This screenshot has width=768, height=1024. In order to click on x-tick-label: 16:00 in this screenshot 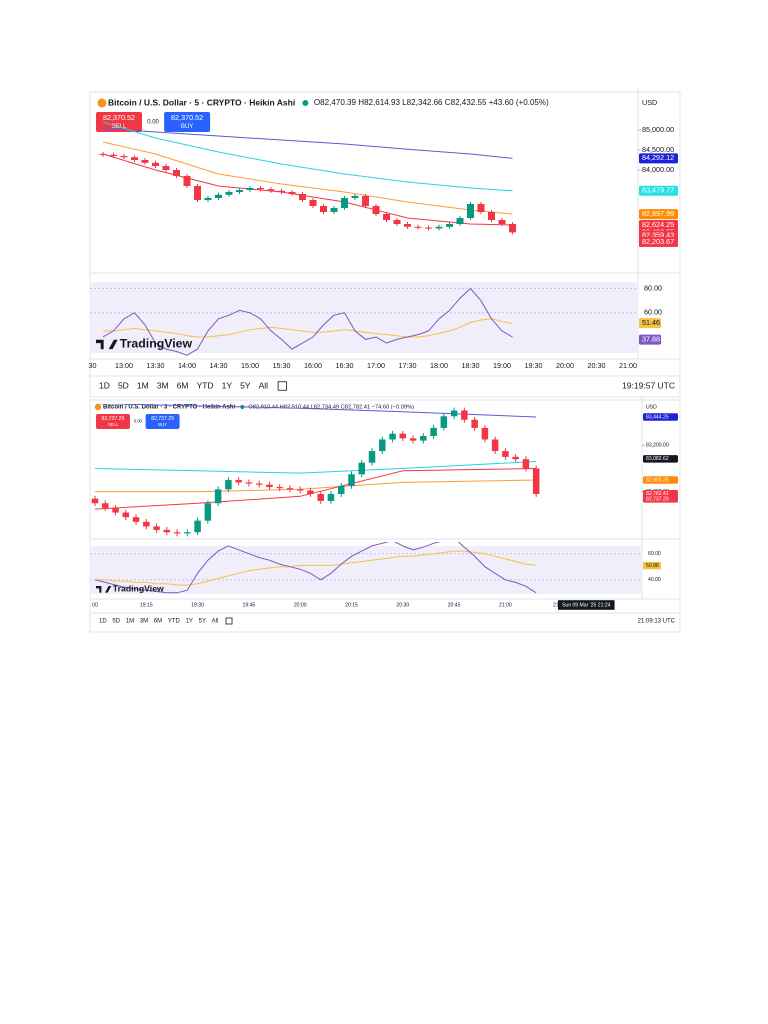, I will do `click(313, 365)`.